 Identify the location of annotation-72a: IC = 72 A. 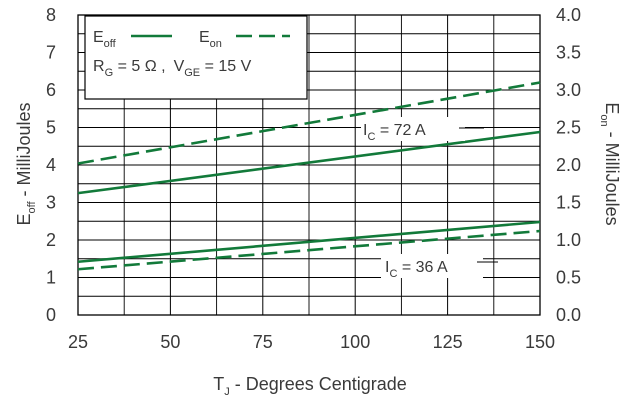
(422, 130).